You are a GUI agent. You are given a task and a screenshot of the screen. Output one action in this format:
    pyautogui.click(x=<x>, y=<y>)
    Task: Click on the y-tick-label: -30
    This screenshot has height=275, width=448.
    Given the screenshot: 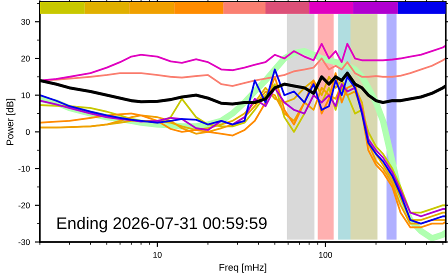 What is the action you would take?
    pyautogui.click(x=24, y=242)
    